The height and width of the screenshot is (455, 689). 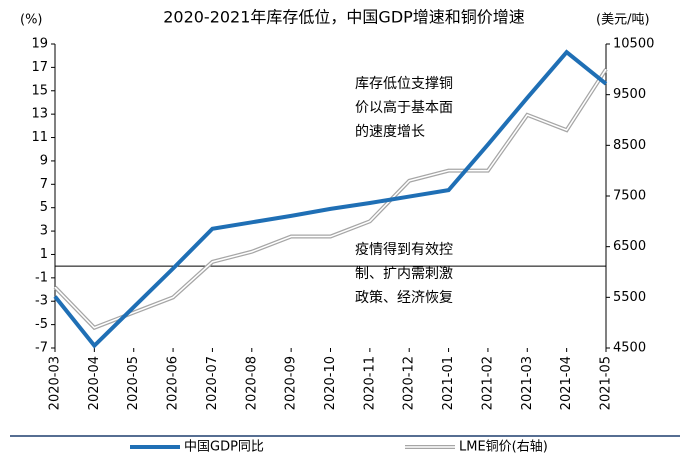 What do you see at coordinates (291, 383) in the screenshot?
I see `x-tick-label: 2020-09` at bounding box center [291, 383].